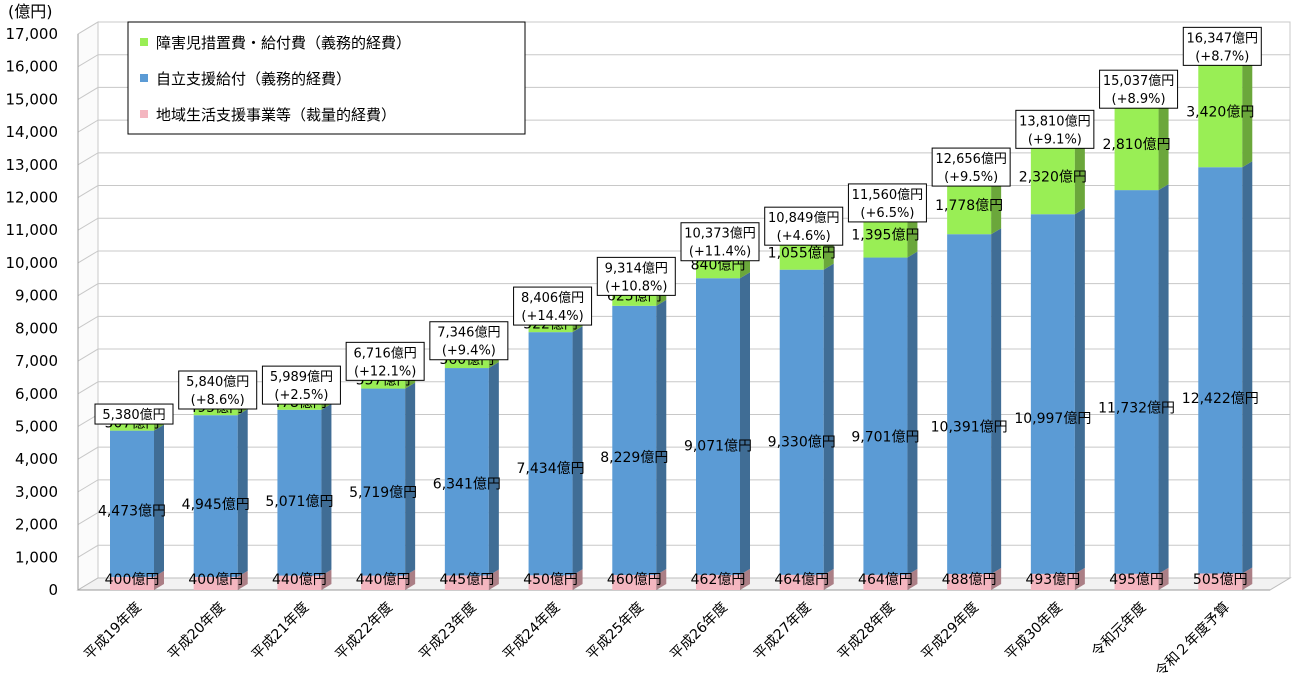 The width and height of the screenshot is (1307, 700). Describe the element at coordinates (1055, 139) in the screenshot. I see `growth-label: (+9.1%)` at that location.